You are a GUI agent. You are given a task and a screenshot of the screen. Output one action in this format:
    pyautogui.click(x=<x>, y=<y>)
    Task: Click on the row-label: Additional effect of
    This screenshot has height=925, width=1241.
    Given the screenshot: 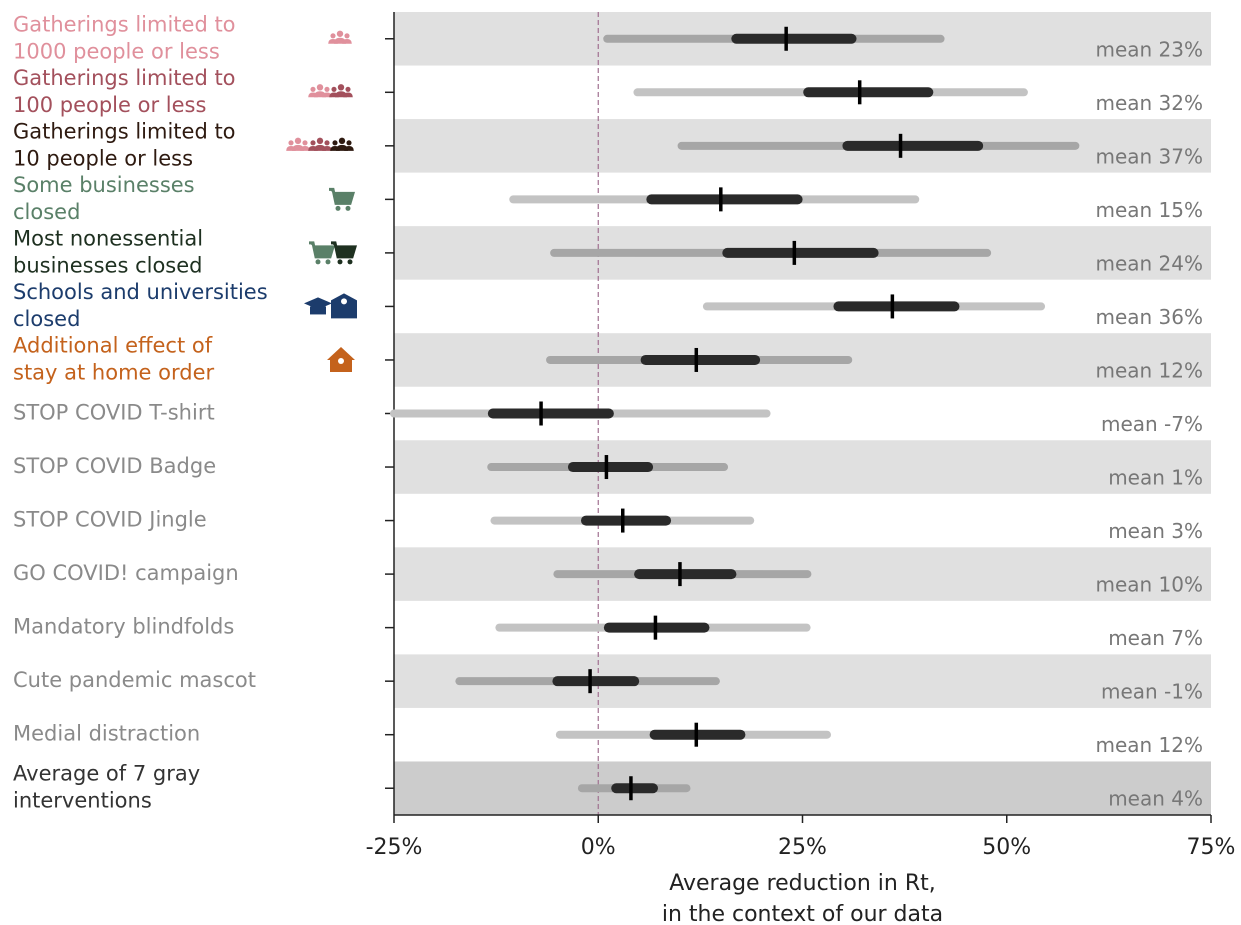 What is the action you would take?
    pyautogui.click(x=113, y=345)
    